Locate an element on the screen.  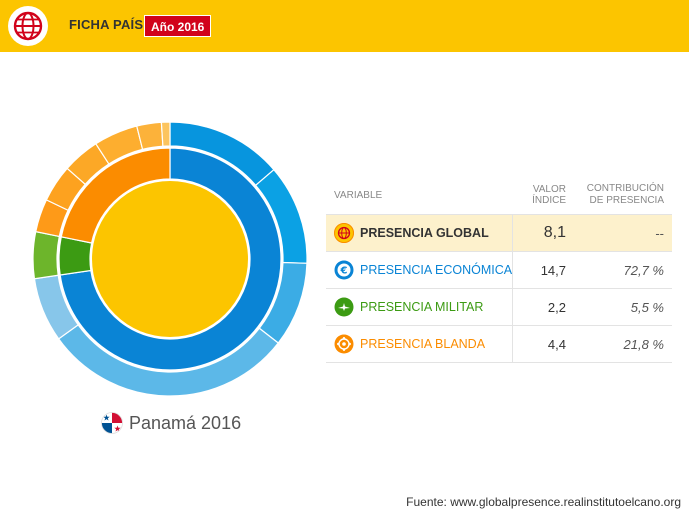
header-contribucion-text: CONTRIBUCIÓN DE PRESENCIA is located at coordinates (625, 194).